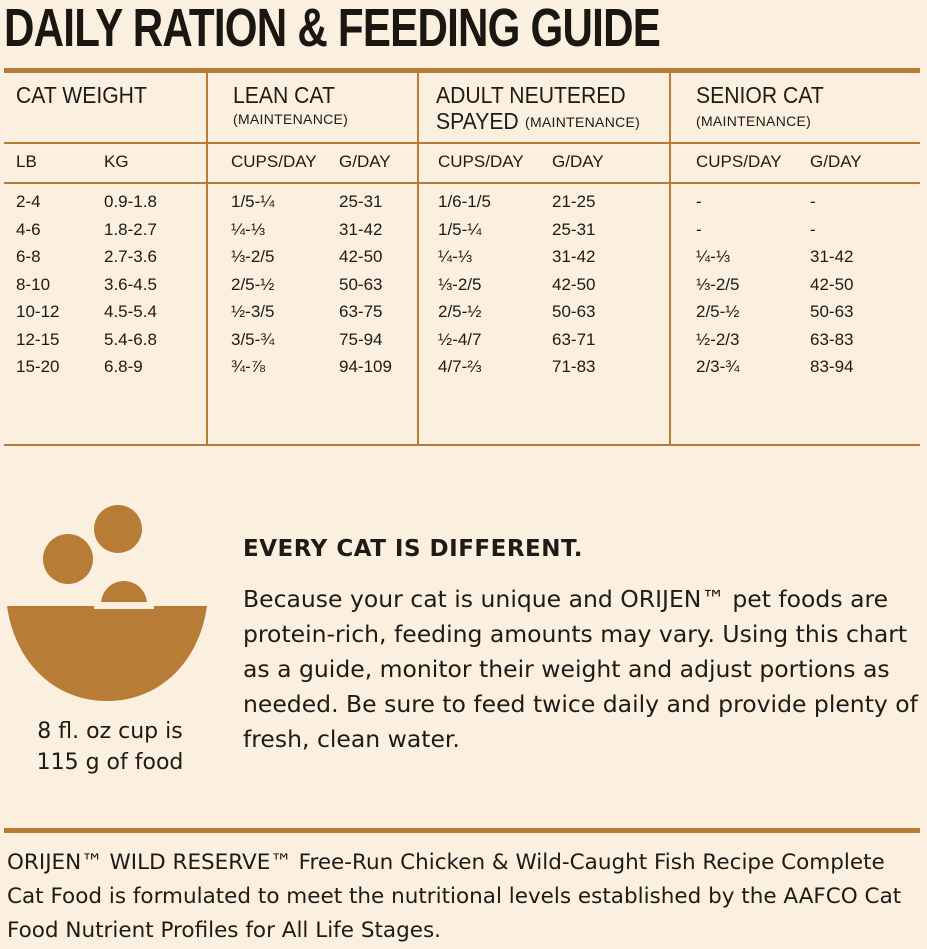  What do you see at coordinates (332, 29) in the screenshot?
I see `page-title: DAILY RATION & FEEDING GUIDE` at bounding box center [332, 29].